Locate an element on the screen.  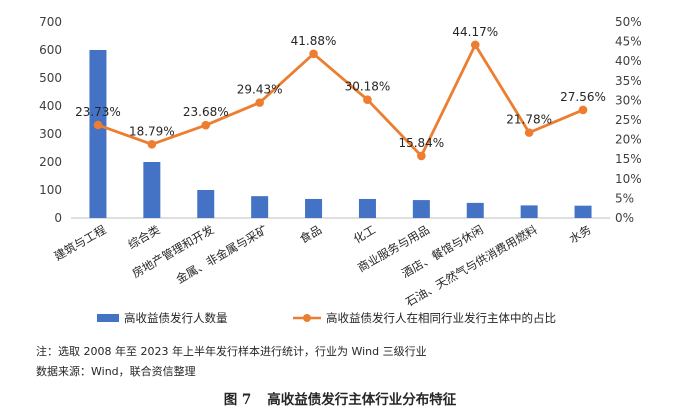
data-label: 23.73% is located at coordinates (98, 112).